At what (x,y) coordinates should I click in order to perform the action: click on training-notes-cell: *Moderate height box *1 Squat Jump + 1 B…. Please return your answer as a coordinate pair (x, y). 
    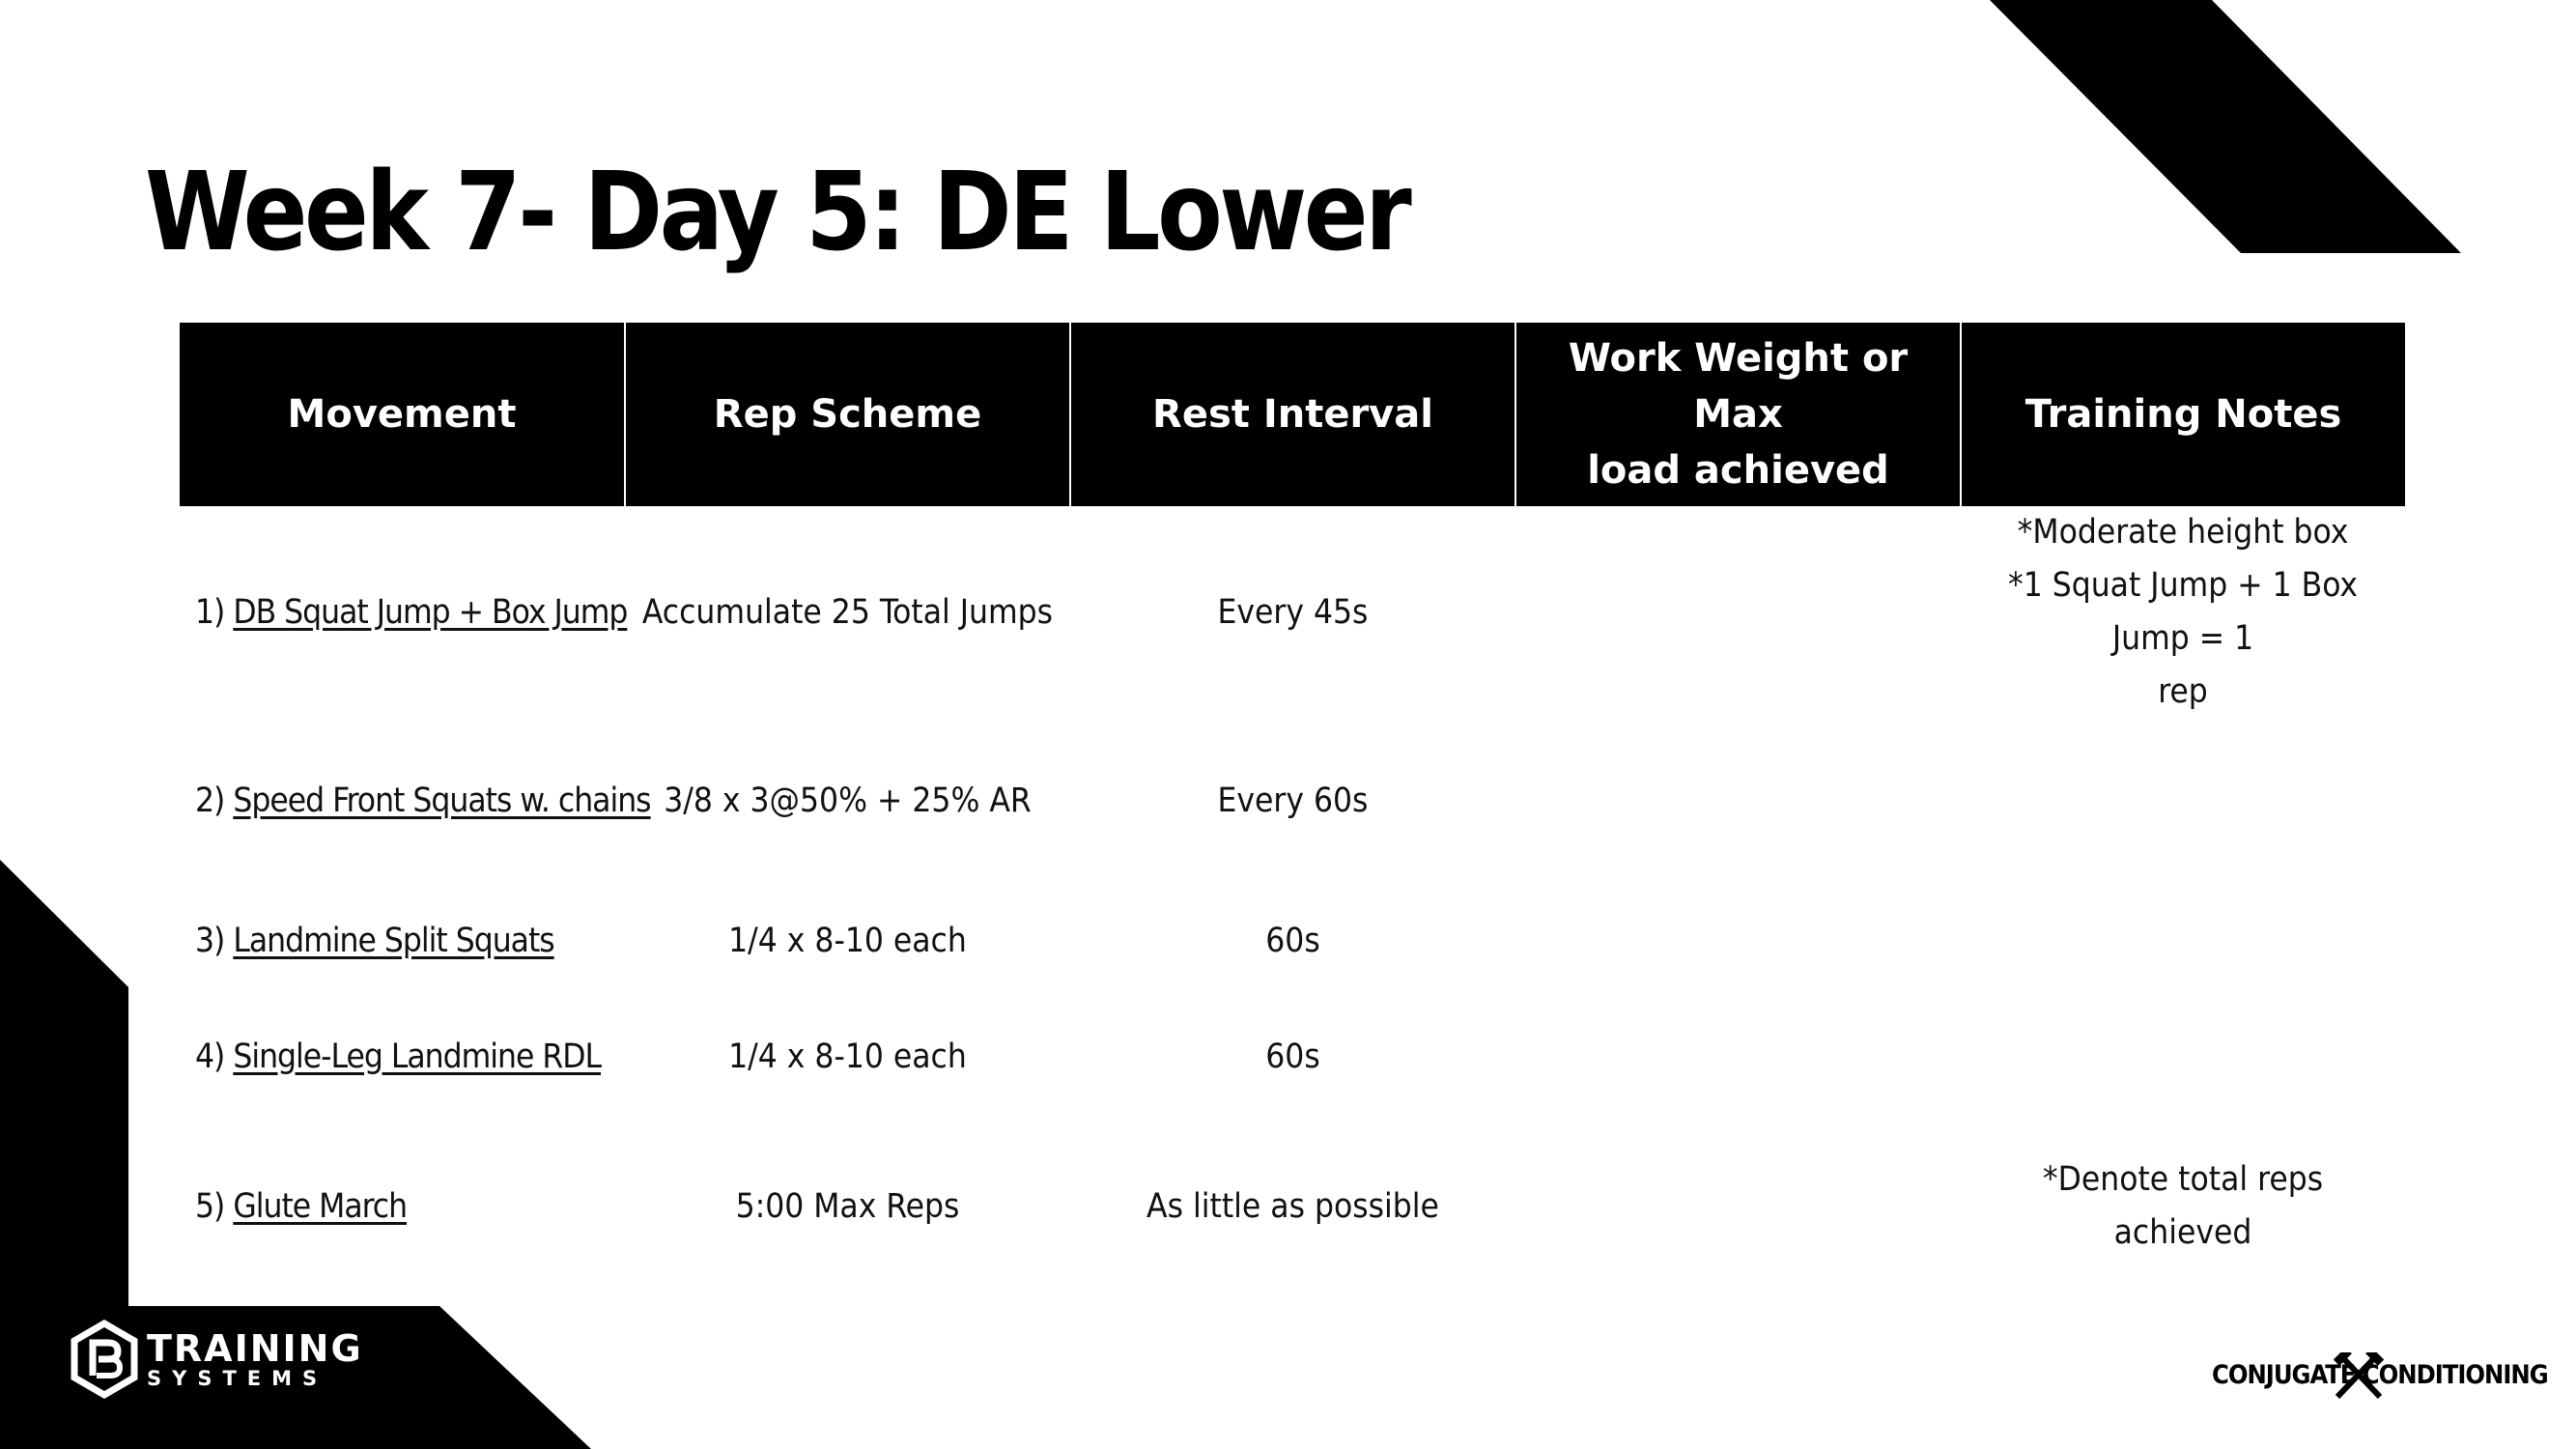
    Looking at the image, I should click on (2183, 612).